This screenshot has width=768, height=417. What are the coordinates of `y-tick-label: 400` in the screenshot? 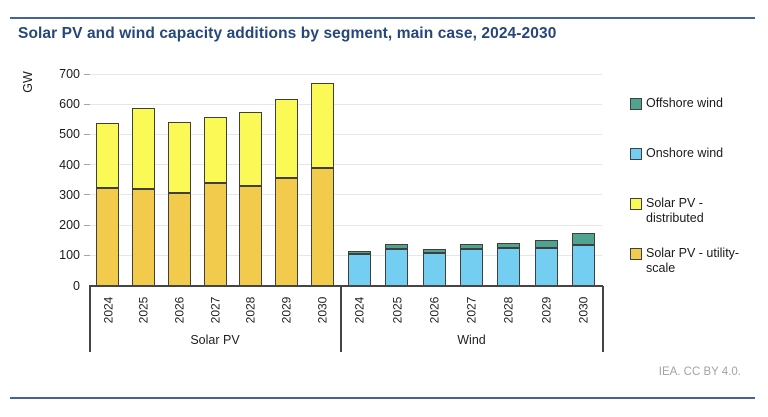 It's located at (69, 164).